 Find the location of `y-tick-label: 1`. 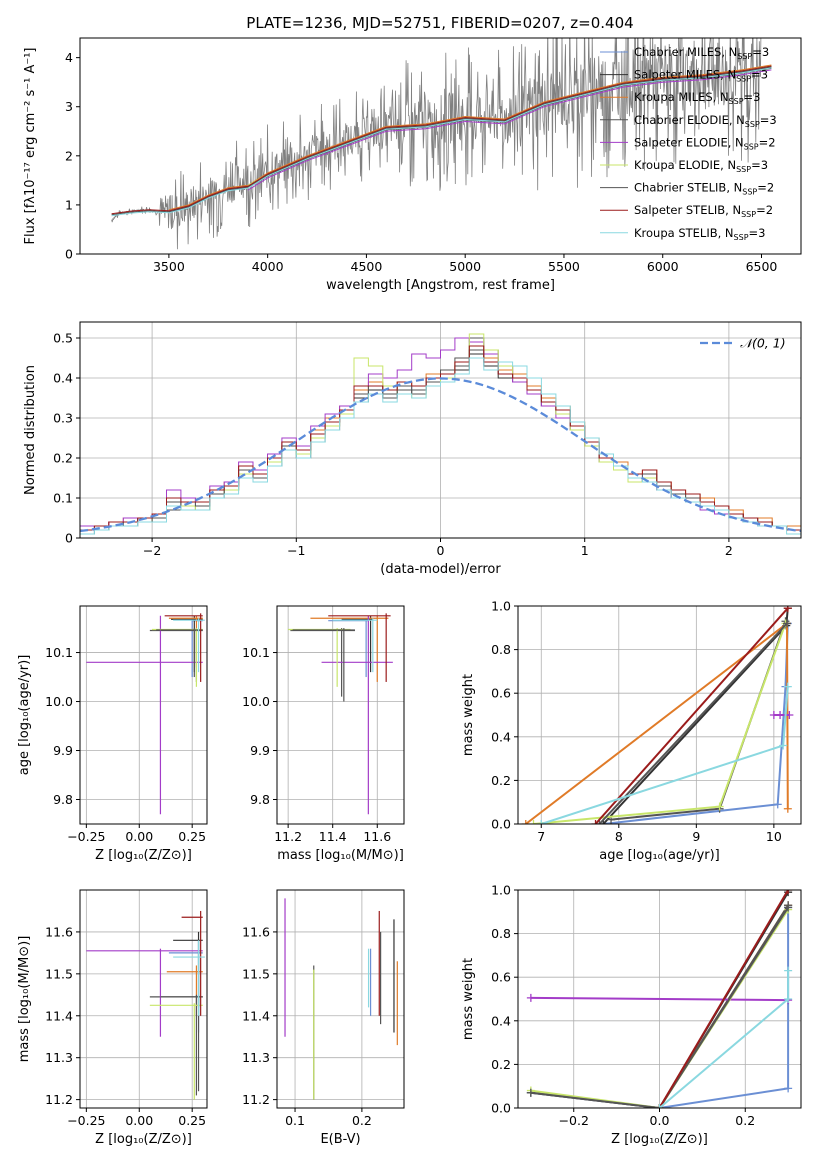

y-tick-label: 1 is located at coordinates (69, 204).